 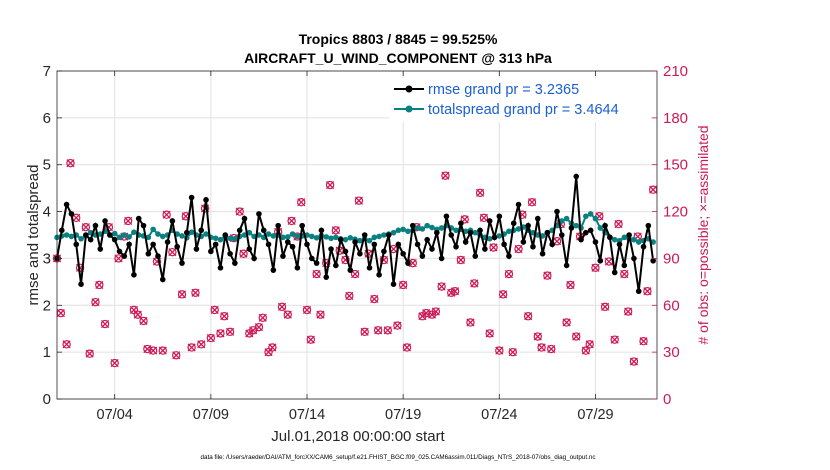 What do you see at coordinates (47, 71) in the screenshot?
I see `y-left-tick-label-7: 7` at bounding box center [47, 71].